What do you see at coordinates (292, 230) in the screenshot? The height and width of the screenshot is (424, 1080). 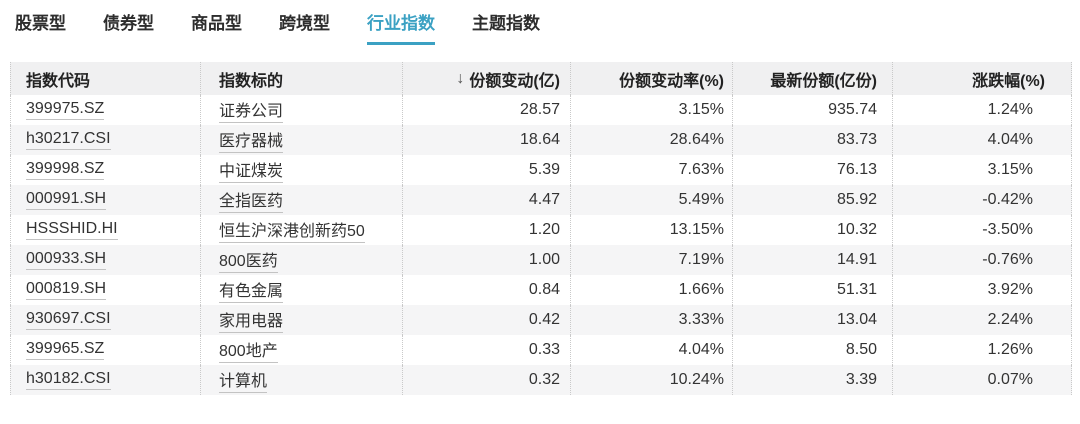 I see `index-name-link: 恒生沪深港创新药50` at bounding box center [292, 230].